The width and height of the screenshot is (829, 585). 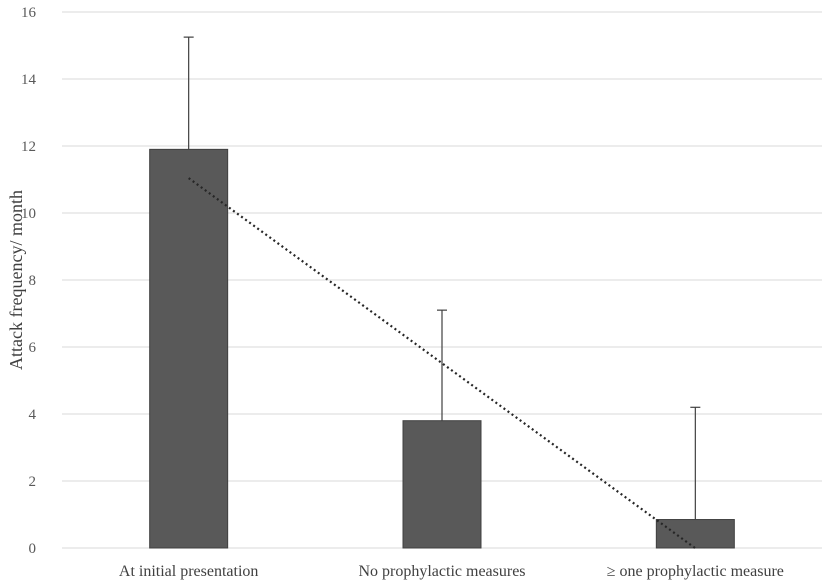 I want to click on y-tick-label: 8, so click(x=33, y=281).